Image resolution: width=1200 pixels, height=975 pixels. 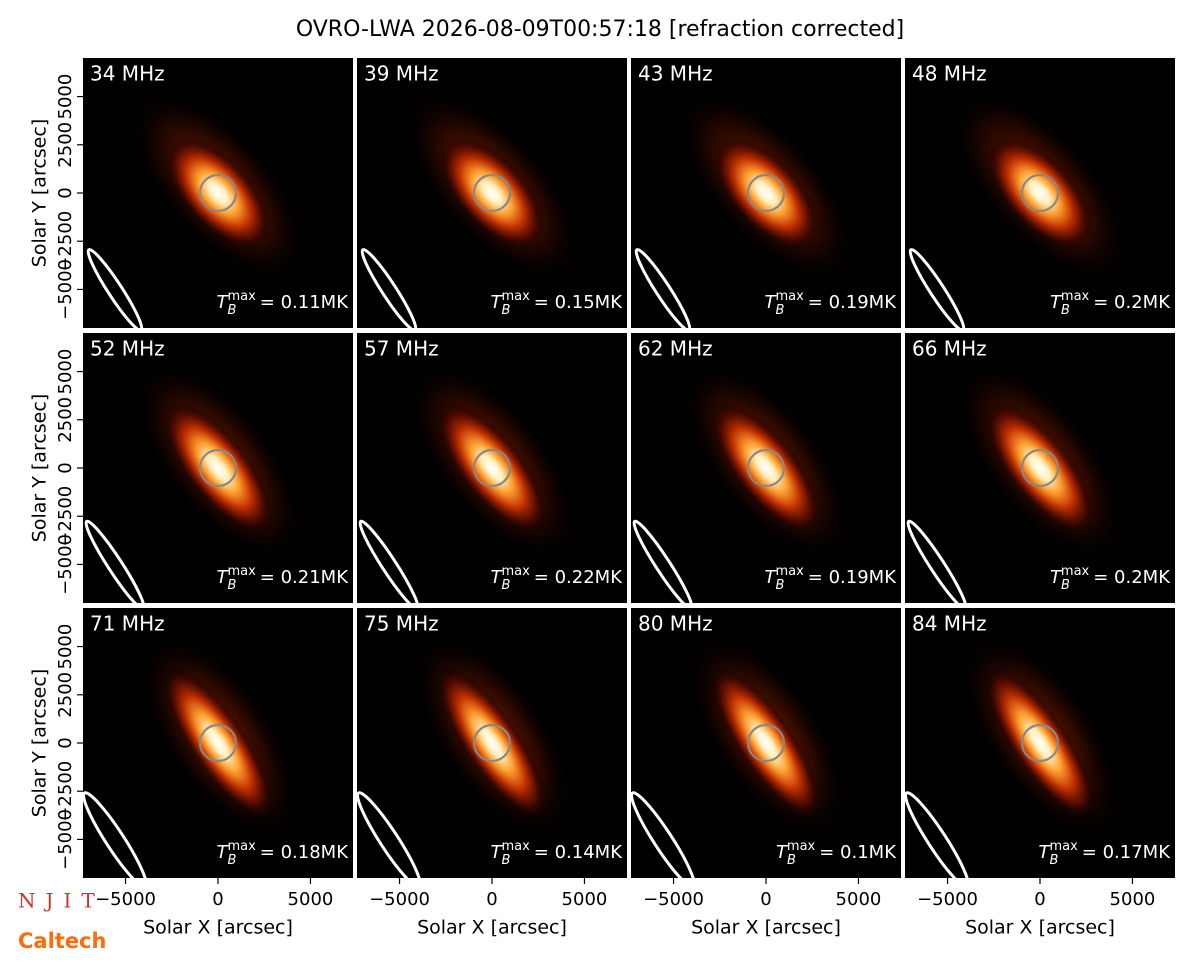 What do you see at coordinates (675, 624) in the screenshot?
I see `frequency-label: 80 MHz` at bounding box center [675, 624].